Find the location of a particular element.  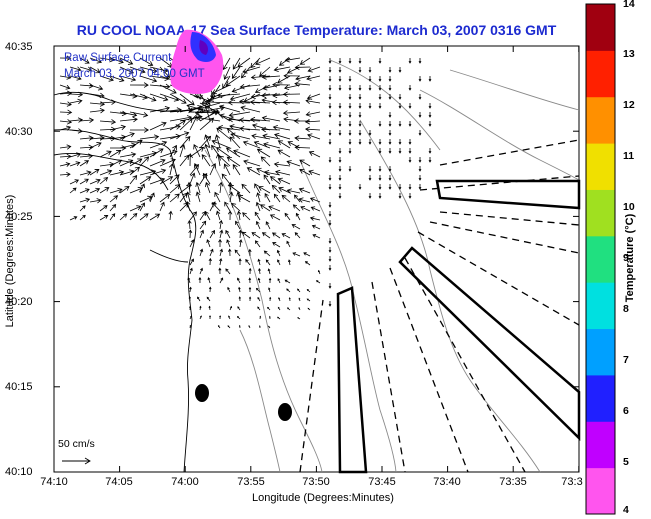

x-axis-title: Longitude (Degrees:Minutes) is located at coordinates (323, 498).